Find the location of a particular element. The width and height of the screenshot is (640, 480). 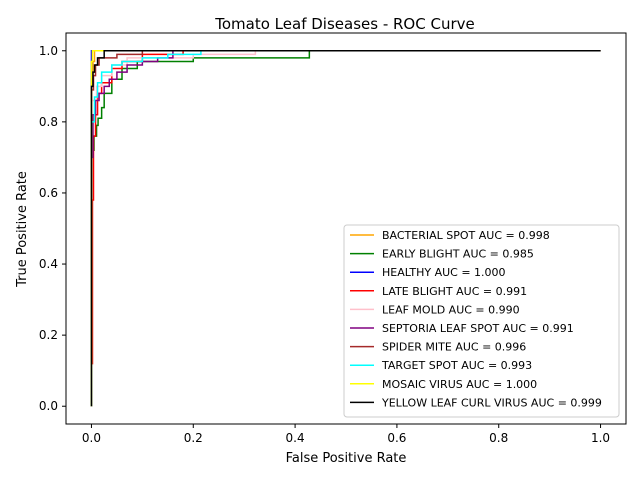

legend-label: EARLY BLIGHT AUC = 0.985 is located at coordinates (458, 254).